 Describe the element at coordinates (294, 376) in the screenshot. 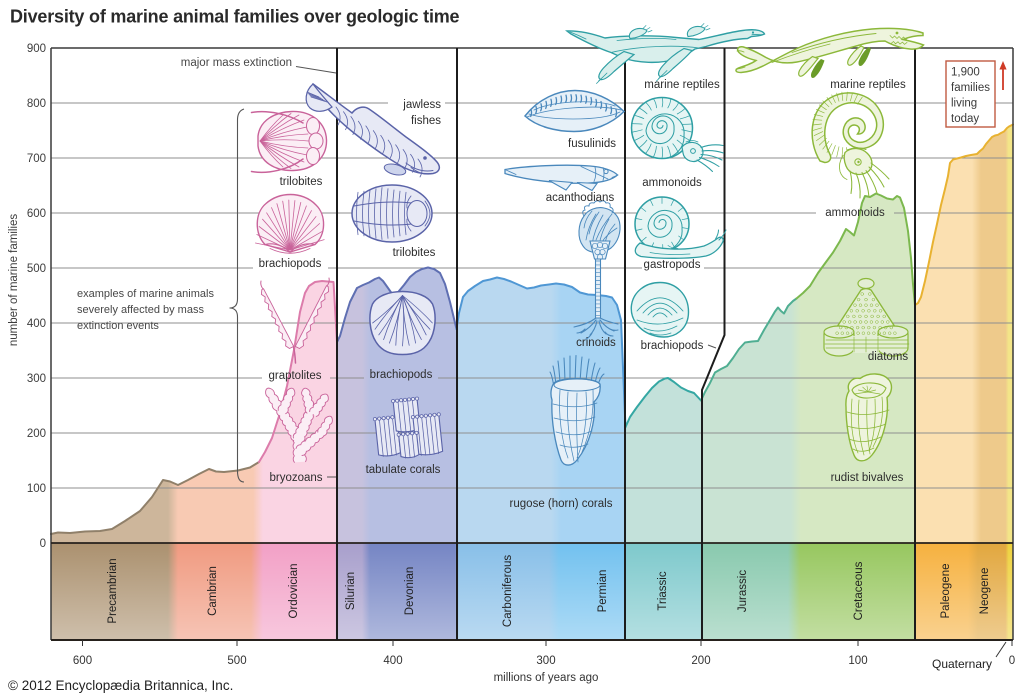

I see `svg-text: graptolites` at that location.